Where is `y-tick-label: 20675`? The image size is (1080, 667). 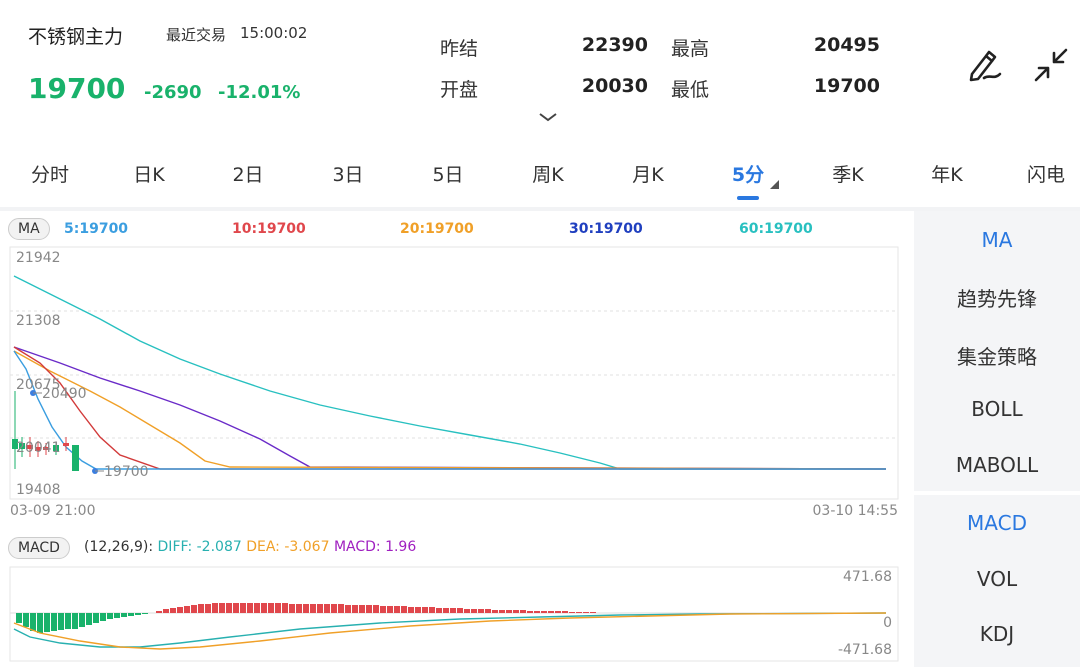
y-tick-label: 20675 is located at coordinates (38, 385).